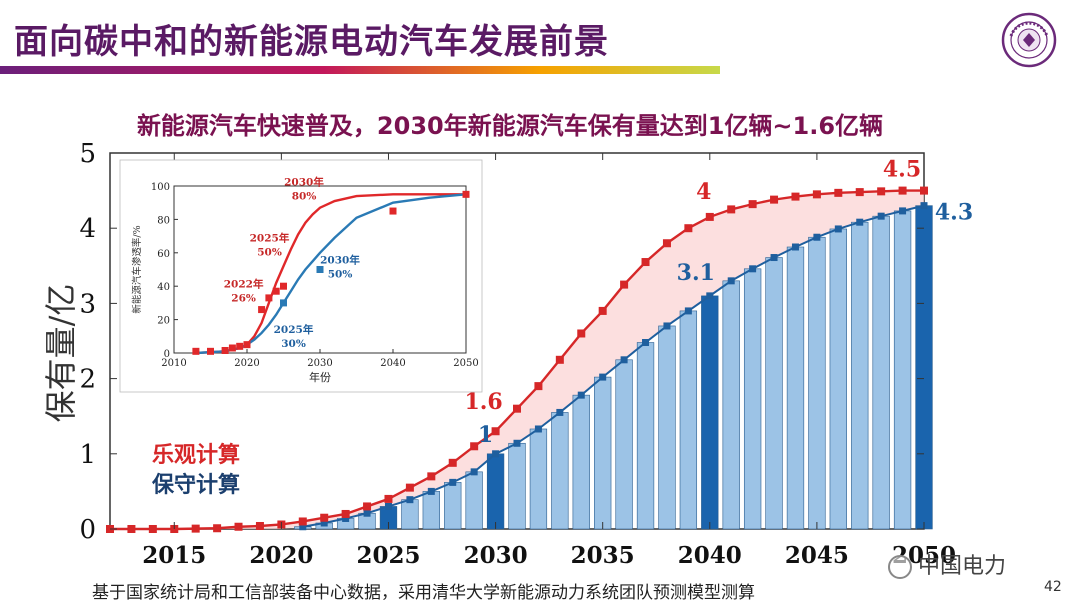 This screenshot has width=1080, height=608. What do you see at coordinates (270, 238) in the screenshot?
I see `inset-annotation-year: 2025年` at bounding box center [270, 238].